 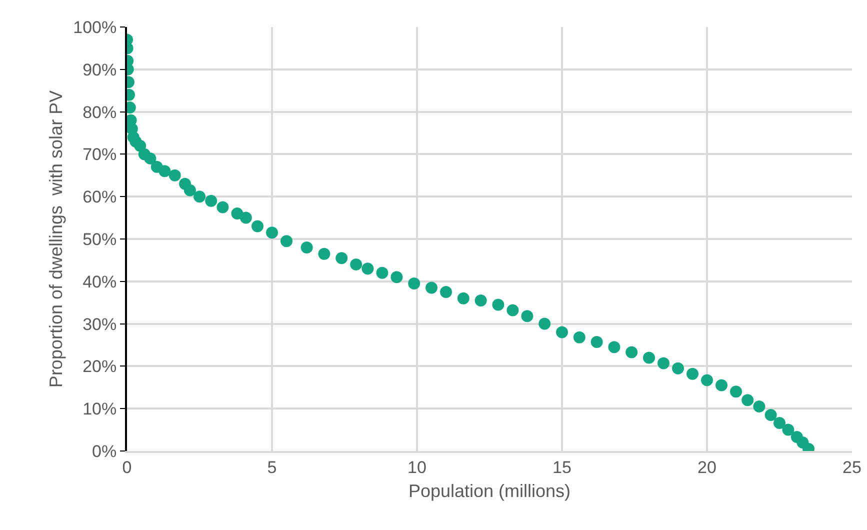 I want to click on x-tick-label: 25, so click(x=852, y=468).